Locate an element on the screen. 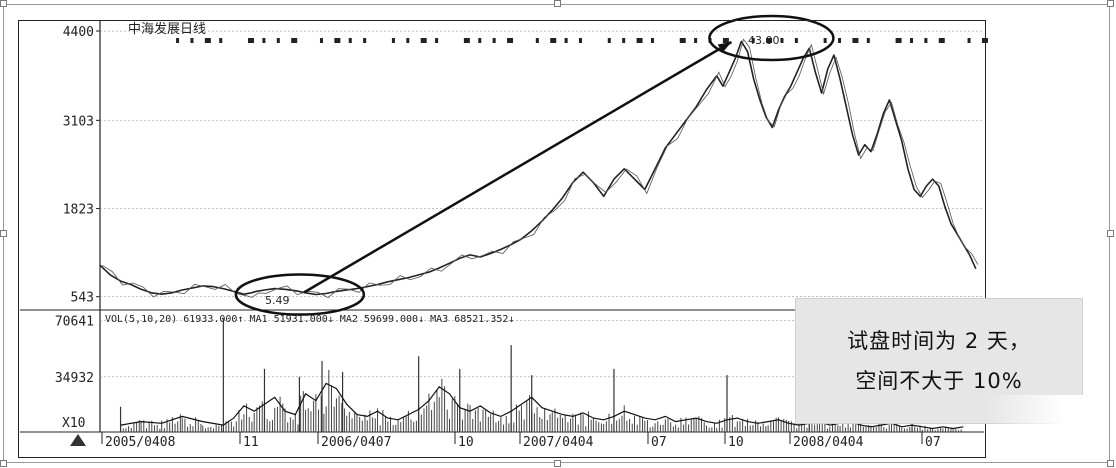 The image size is (1116, 468). x-tick-label: 2008/0404 is located at coordinates (828, 442).